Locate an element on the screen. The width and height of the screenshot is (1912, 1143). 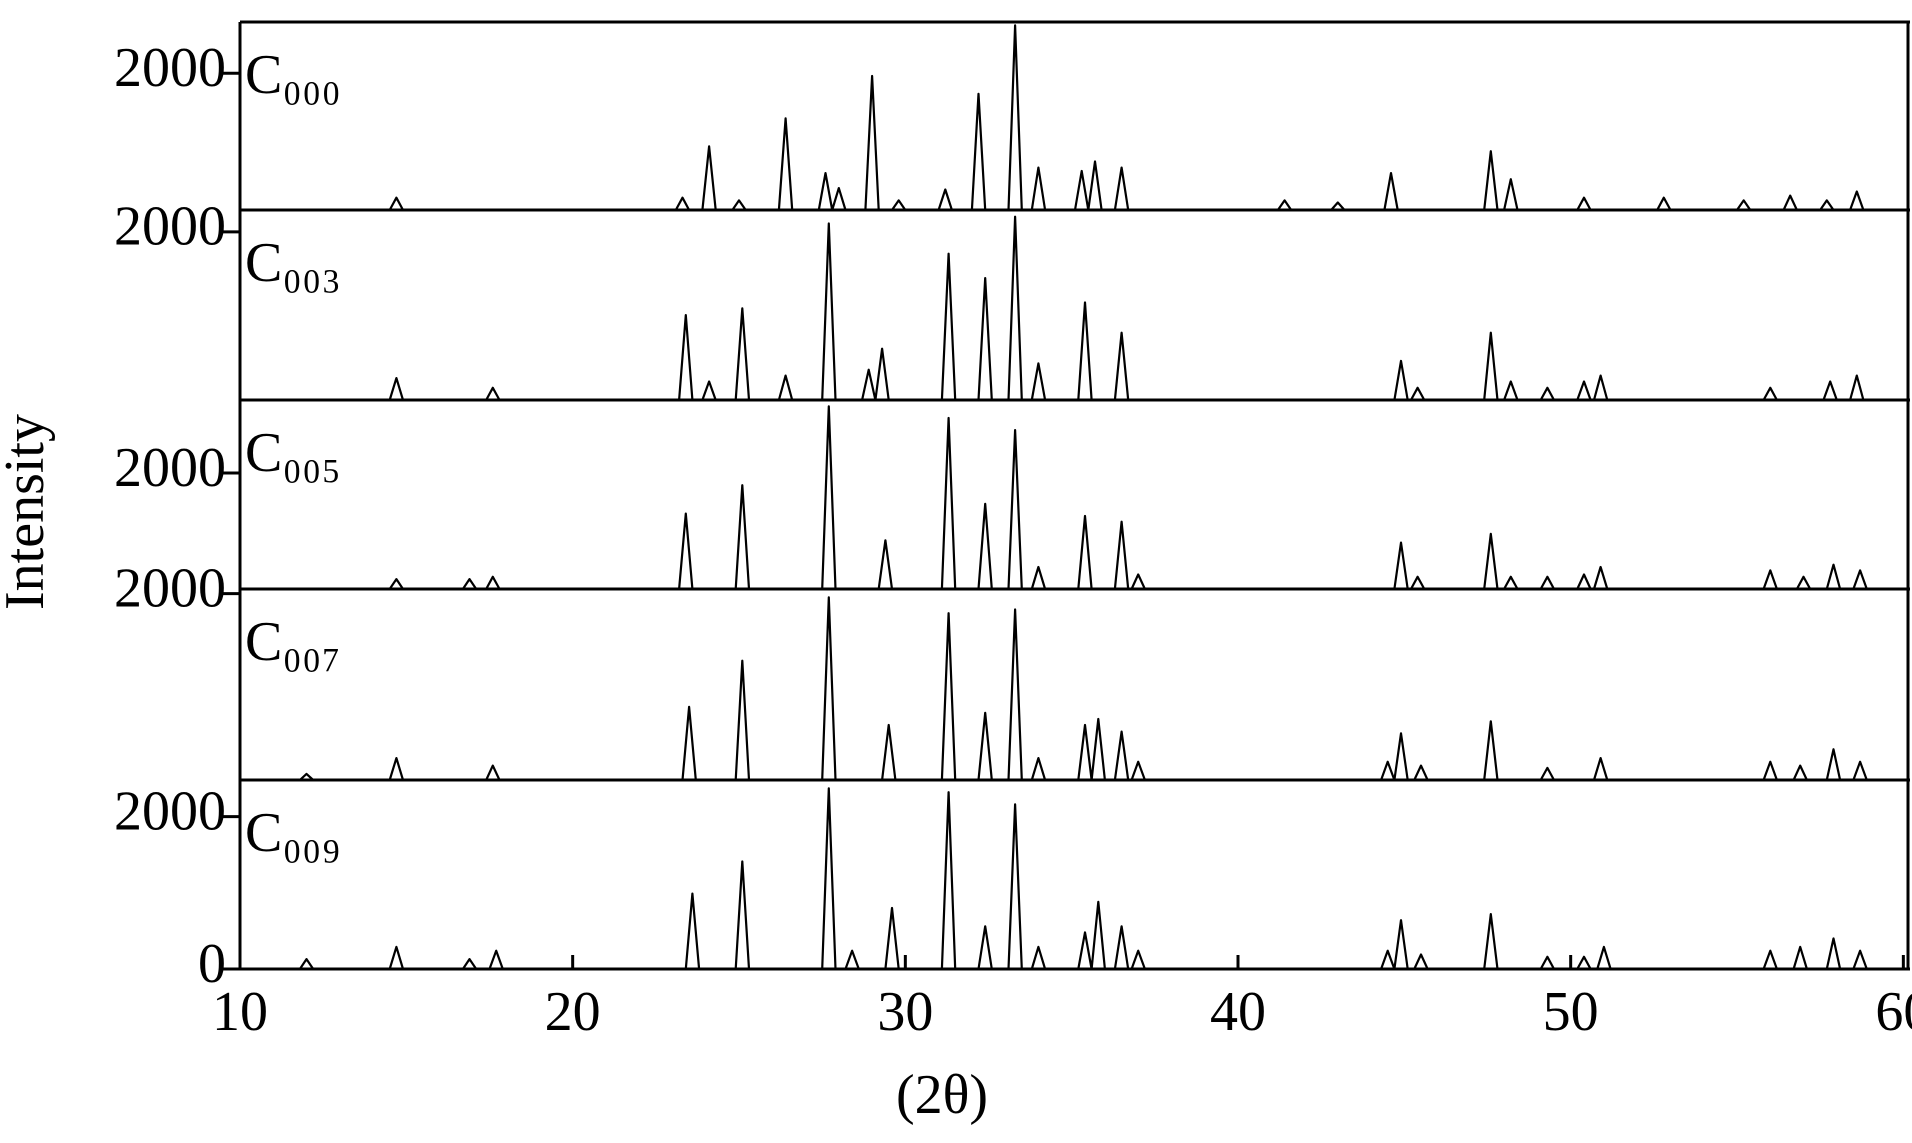
x-tick-label: 20 is located at coordinates (573, 1012).